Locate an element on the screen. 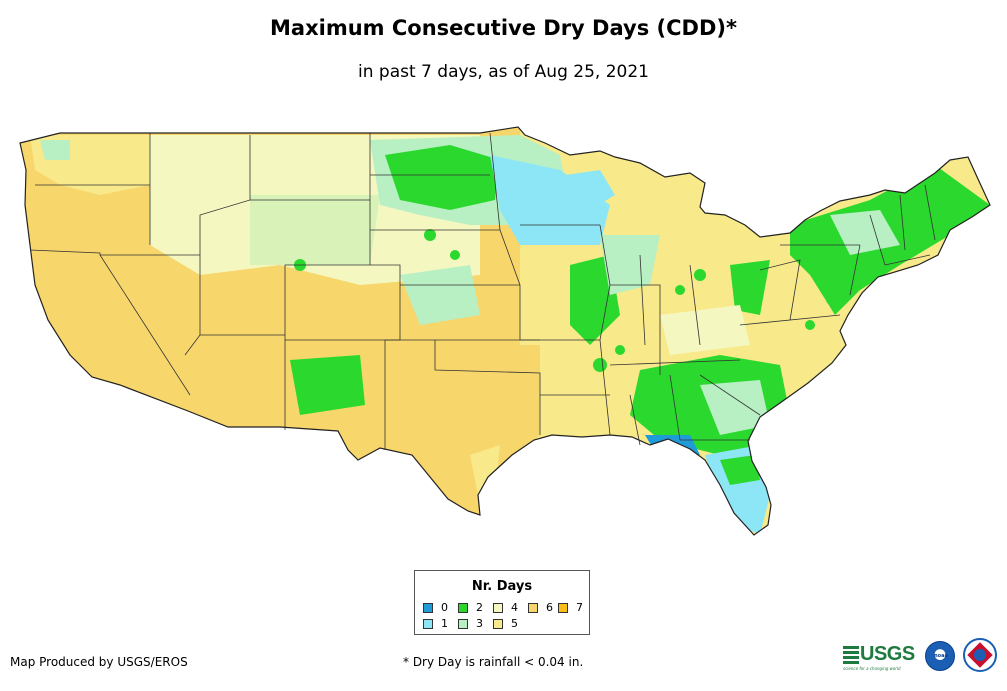 The height and width of the screenshot is (691, 1007). dry-day-footnote: * Dry Day is rainfall < 0.04 in. is located at coordinates (493, 662).